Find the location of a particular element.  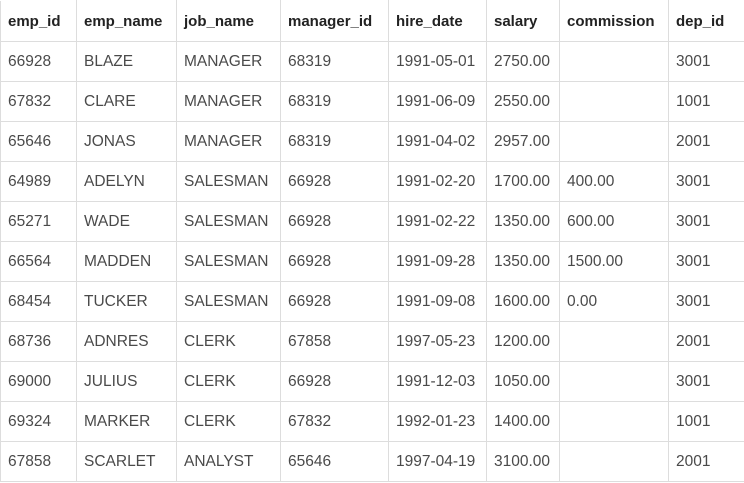

cell-dep-id: 1001 is located at coordinates (706, 101).